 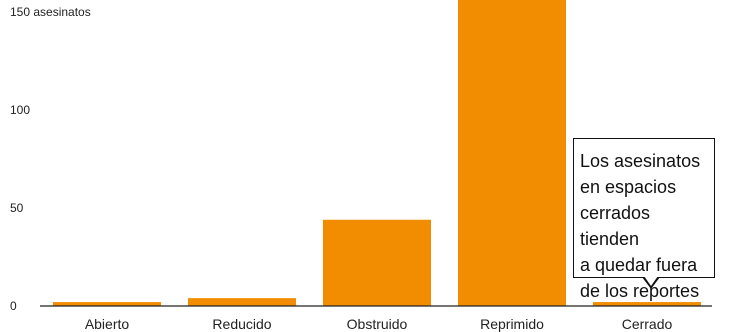 I want to click on x-category-label: Cerrado, so click(x=647, y=324).